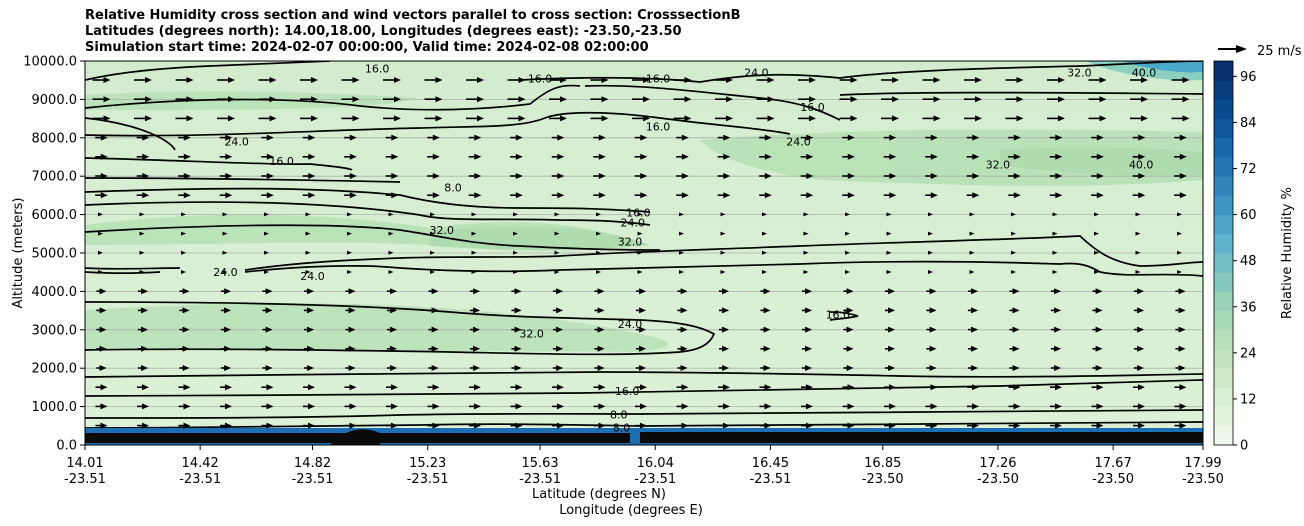 The height and width of the screenshot is (526, 1304). What do you see at coordinates (631, 510) in the screenshot?
I see `x-axis-label-longitude: Longitude (degrees E)` at bounding box center [631, 510].